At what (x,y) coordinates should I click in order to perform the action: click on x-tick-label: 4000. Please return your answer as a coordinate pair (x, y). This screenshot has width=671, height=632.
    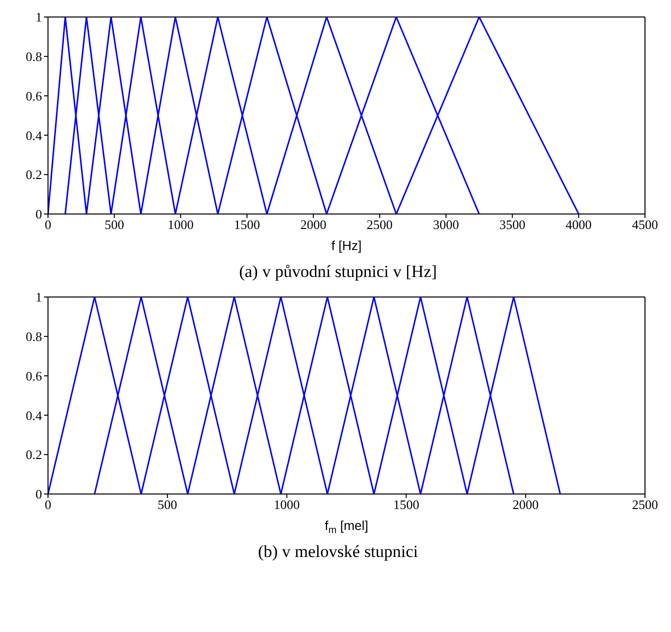
    Looking at the image, I should click on (579, 224).